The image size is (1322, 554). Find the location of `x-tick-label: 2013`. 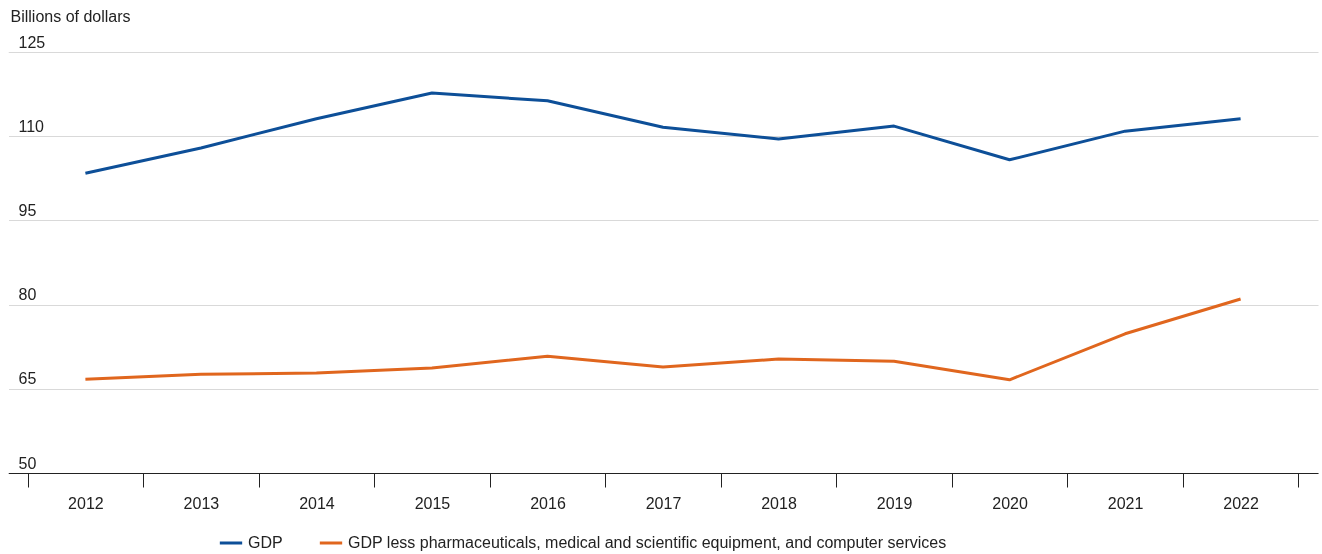

x-tick-label: 2013 is located at coordinates (201, 503).